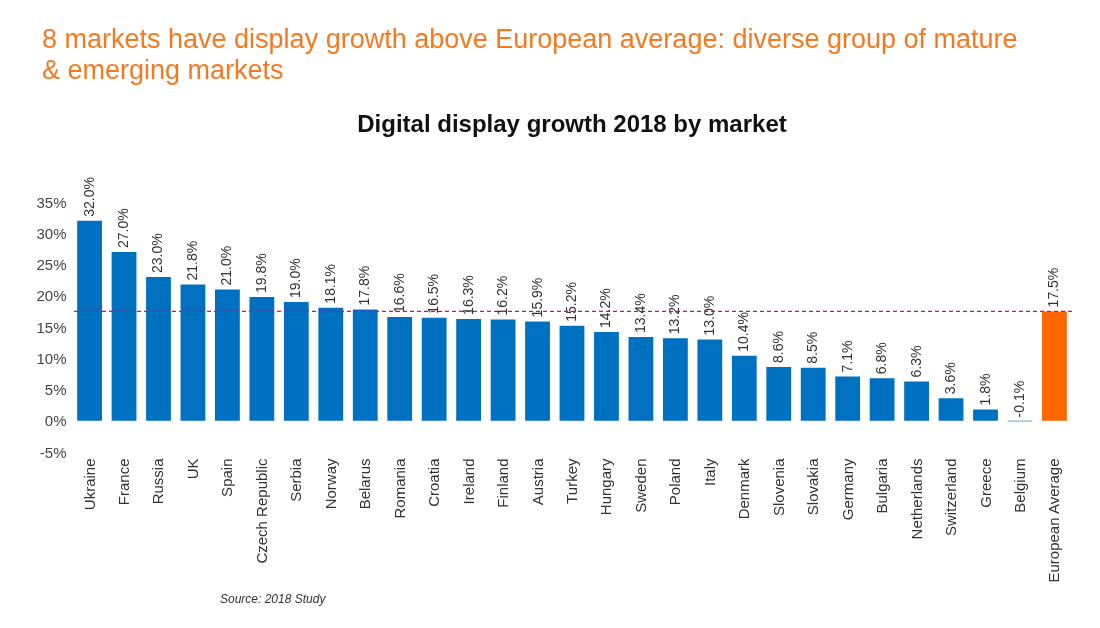  What do you see at coordinates (158, 481) in the screenshot?
I see `x-tick-label: Russia` at bounding box center [158, 481].